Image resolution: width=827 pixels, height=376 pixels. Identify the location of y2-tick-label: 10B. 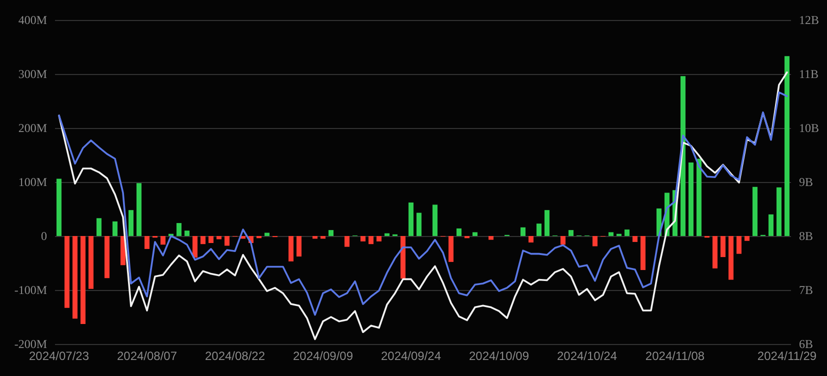
(809, 128).